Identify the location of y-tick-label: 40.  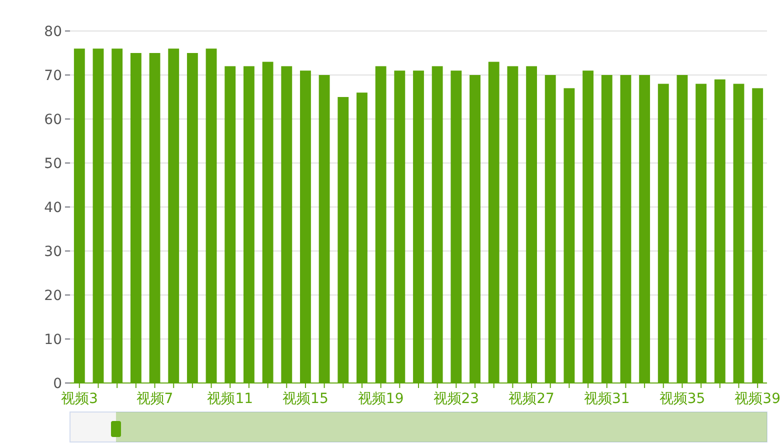
(53, 208).